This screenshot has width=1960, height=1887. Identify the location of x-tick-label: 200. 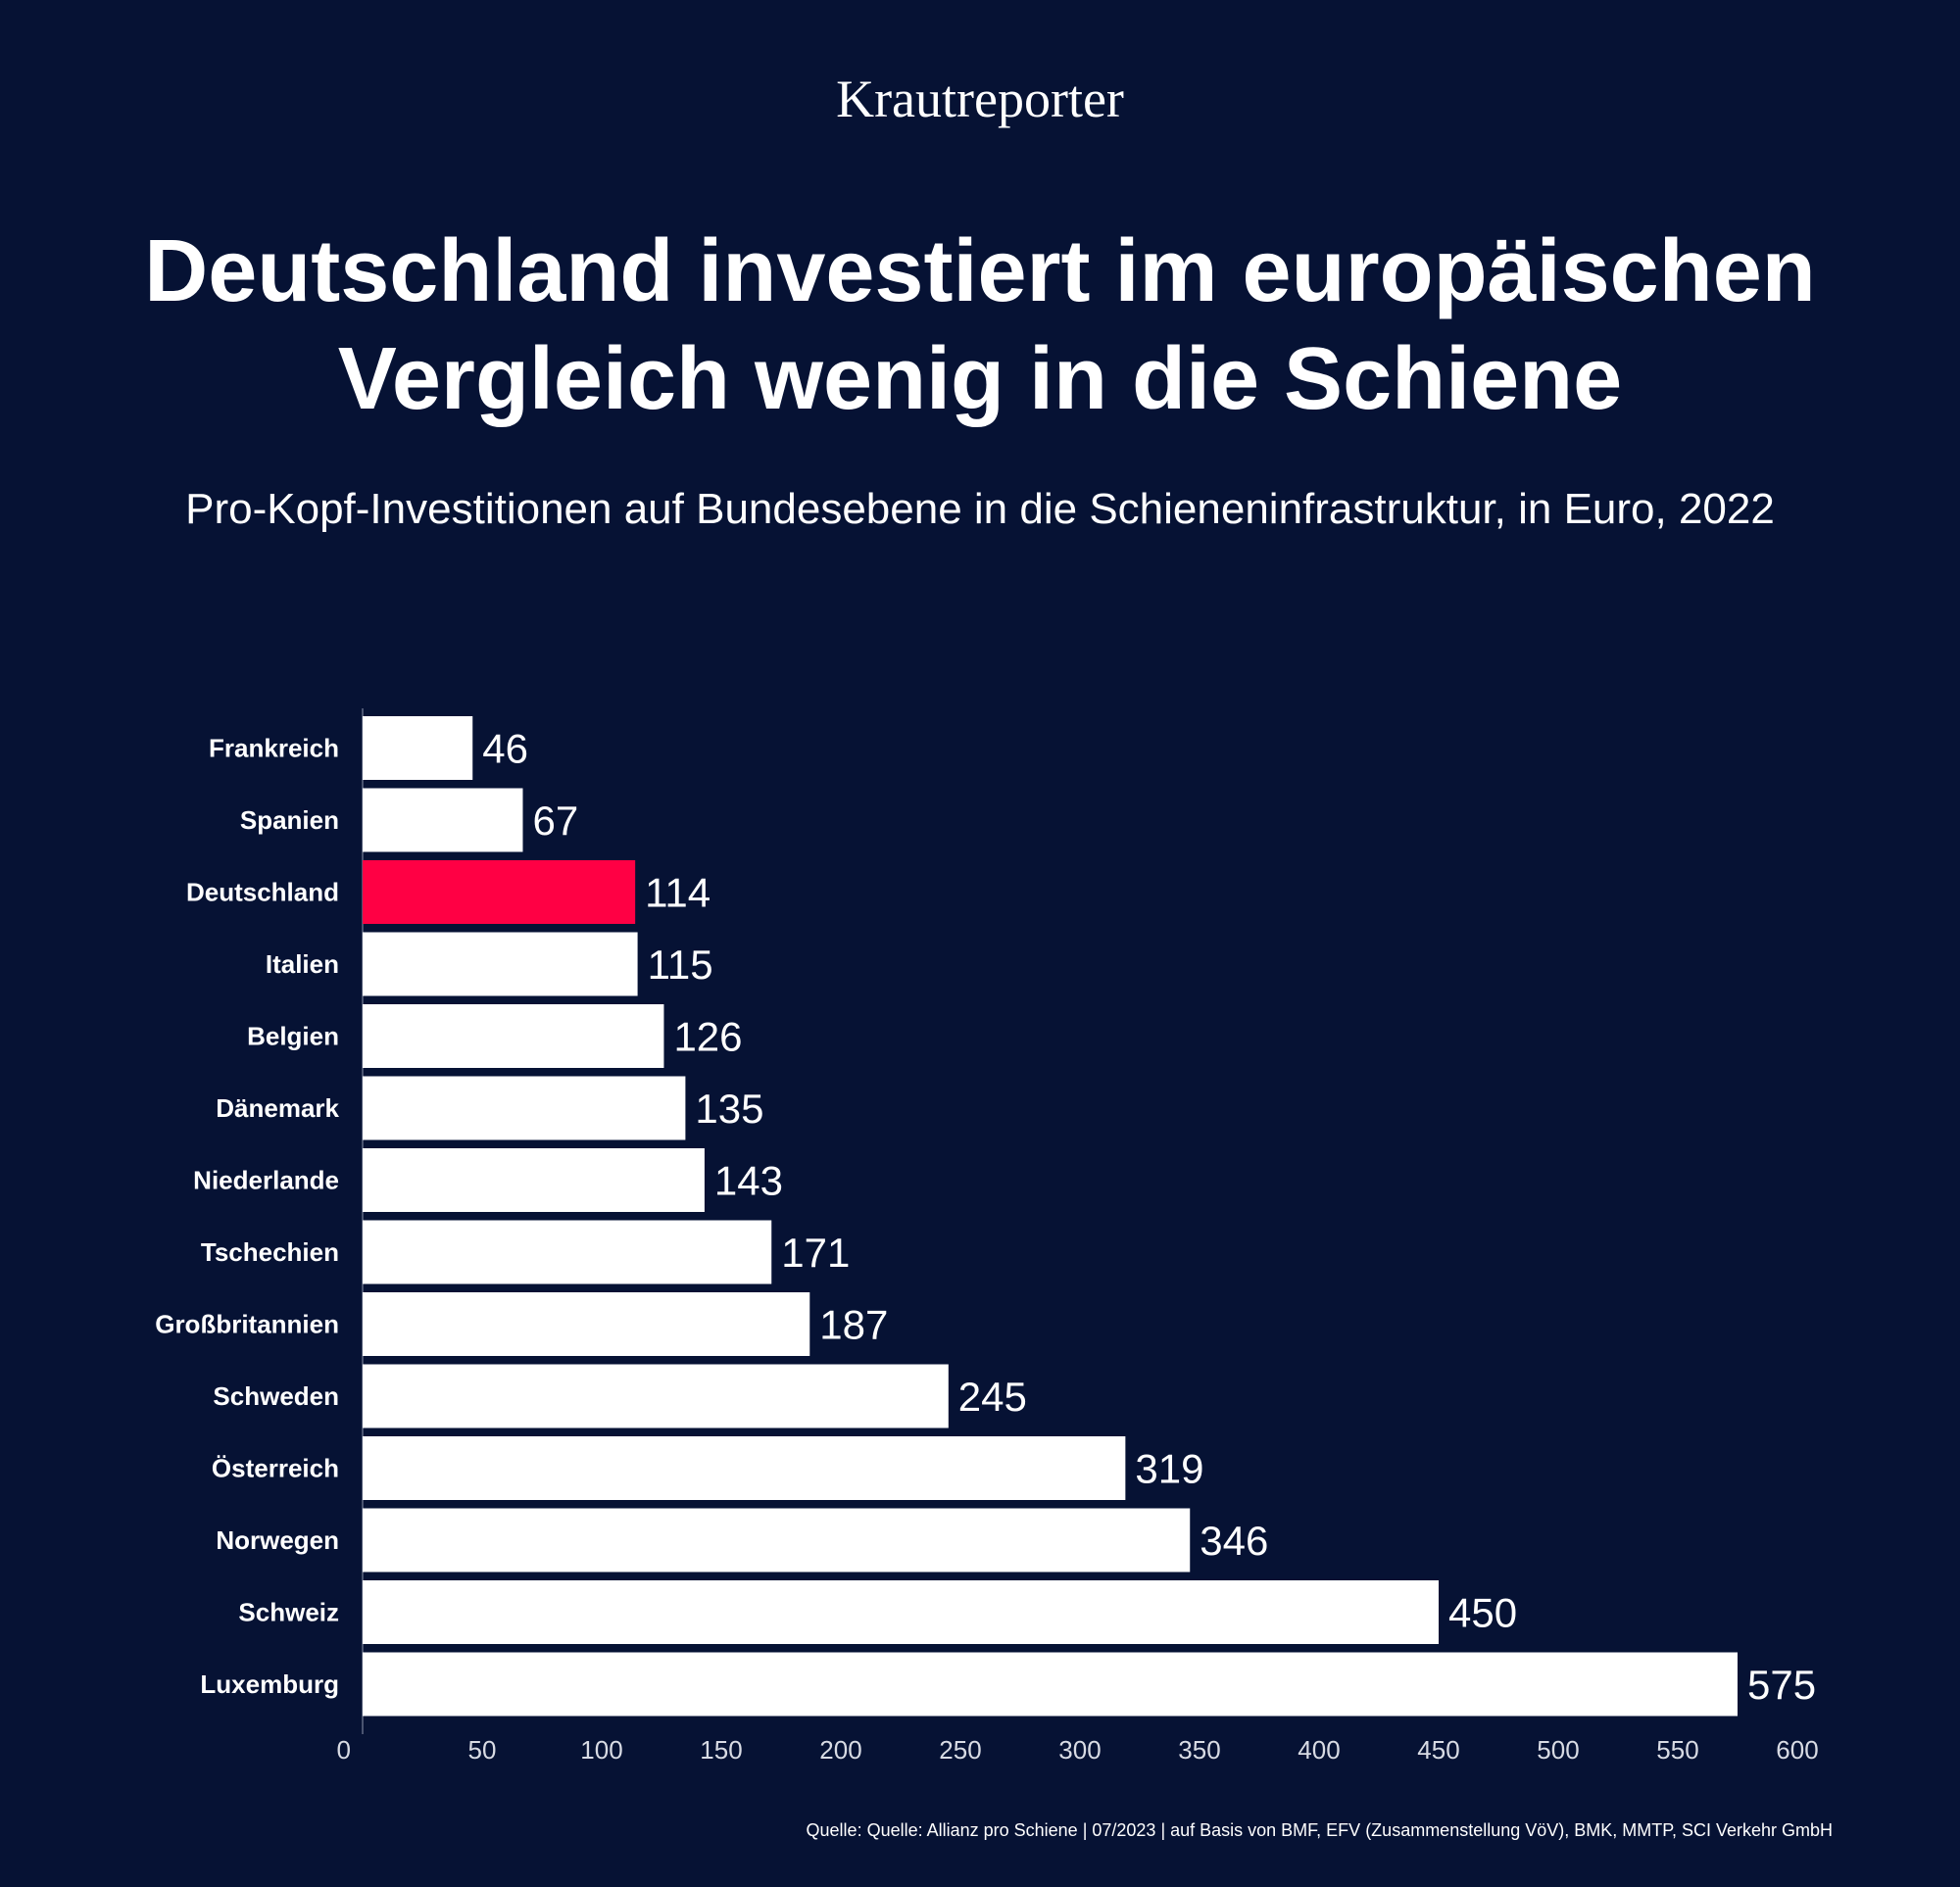
(840, 1750).